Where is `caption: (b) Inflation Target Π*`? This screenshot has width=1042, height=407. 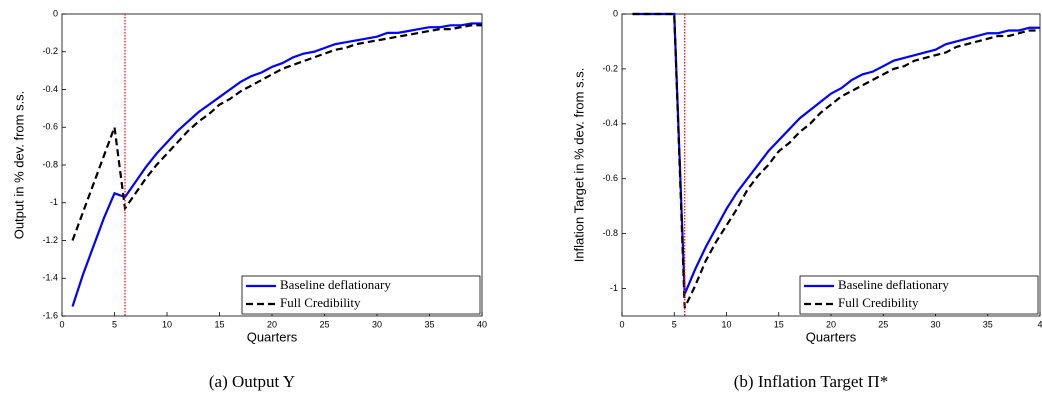
caption: (b) Inflation Target Π* is located at coordinates (811, 381).